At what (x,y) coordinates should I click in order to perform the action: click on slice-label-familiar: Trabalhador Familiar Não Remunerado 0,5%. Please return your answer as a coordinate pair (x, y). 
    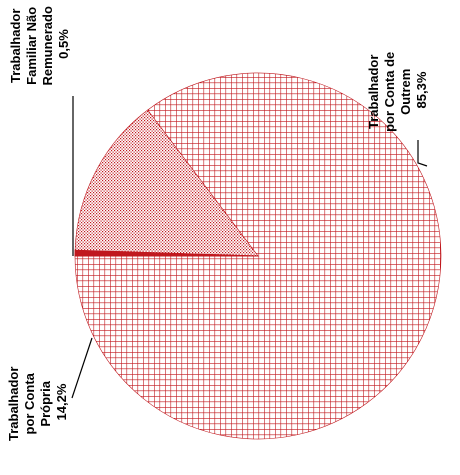
    Looking at the image, I should click on (39, 43).